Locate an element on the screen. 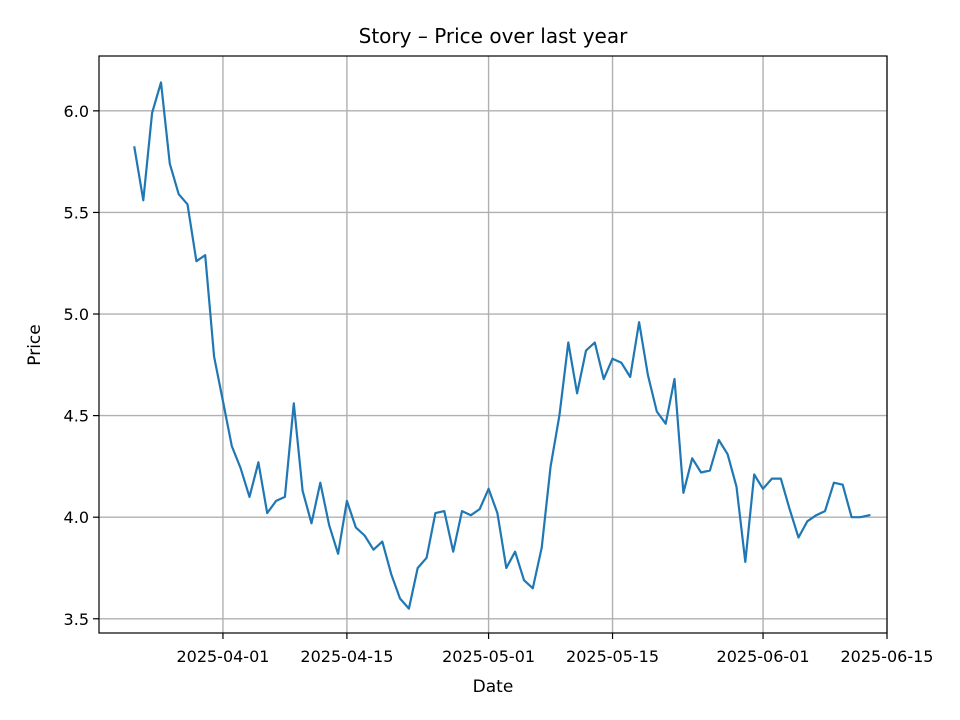 This screenshot has width=960, height=720. y-tick-label: 3.5 is located at coordinates (76, 619).